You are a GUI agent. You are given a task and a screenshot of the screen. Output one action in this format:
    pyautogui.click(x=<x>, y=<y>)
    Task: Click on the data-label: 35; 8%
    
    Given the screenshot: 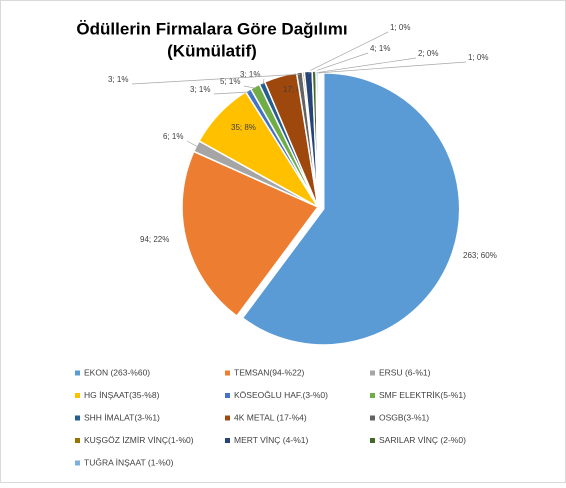 What is the action you would take?
    pyautogui.click(x=243, y=127)
    